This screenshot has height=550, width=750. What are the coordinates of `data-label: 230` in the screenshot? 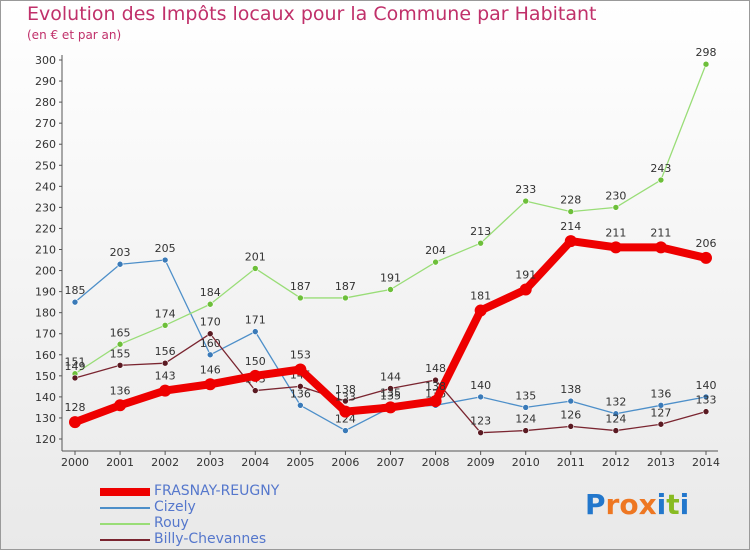 It's located at (615, 195).